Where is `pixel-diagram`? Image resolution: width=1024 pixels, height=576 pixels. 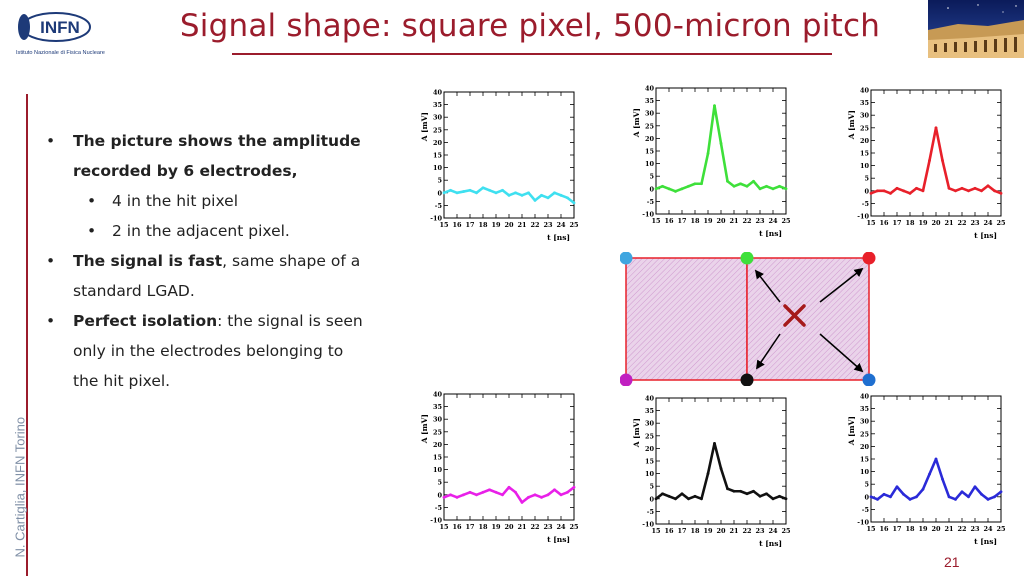
pixel-diagram is located at coordinates (748, 319).